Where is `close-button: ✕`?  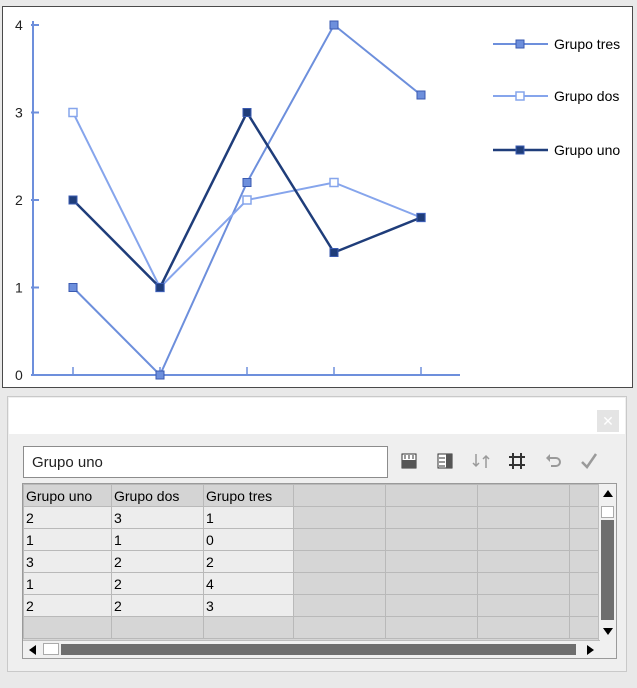
close-button: ✕ is located at coordinates (608, 421).